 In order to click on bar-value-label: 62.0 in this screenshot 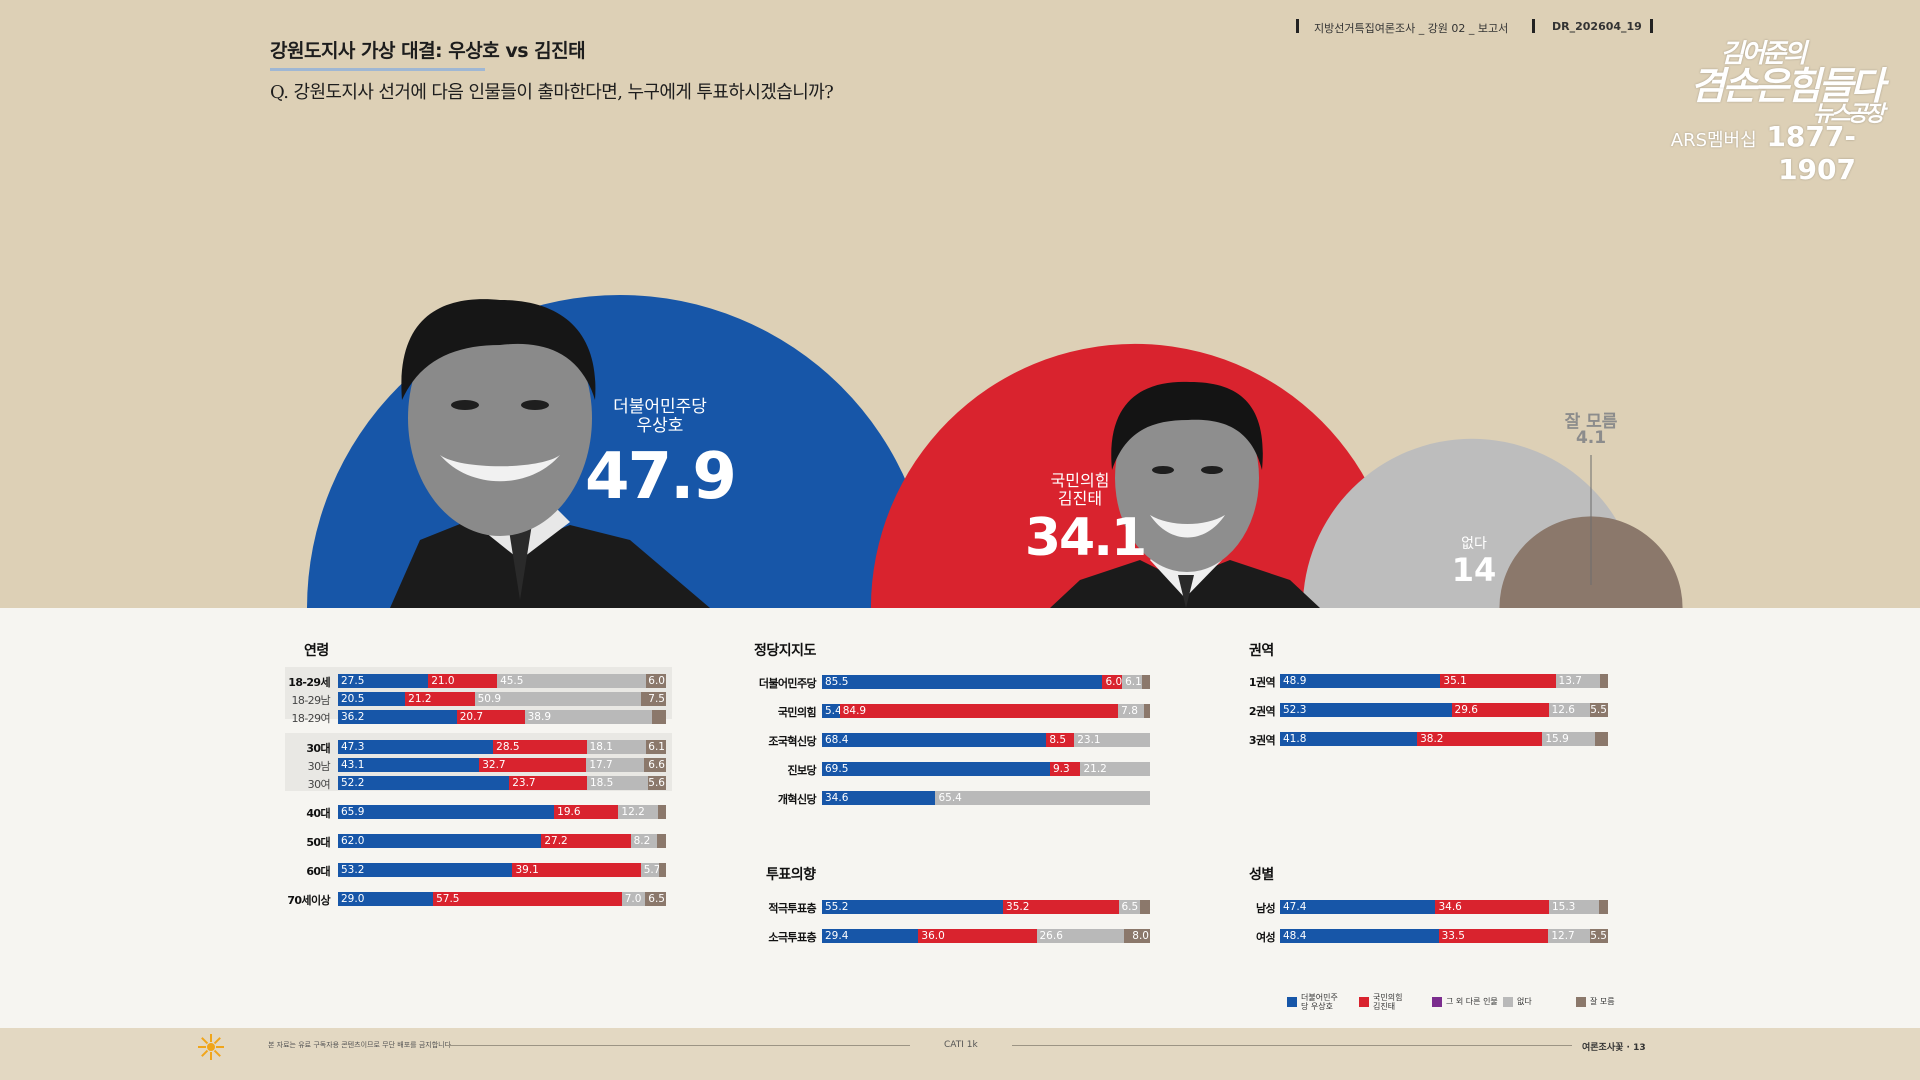, I will do `click(353, 841)`.